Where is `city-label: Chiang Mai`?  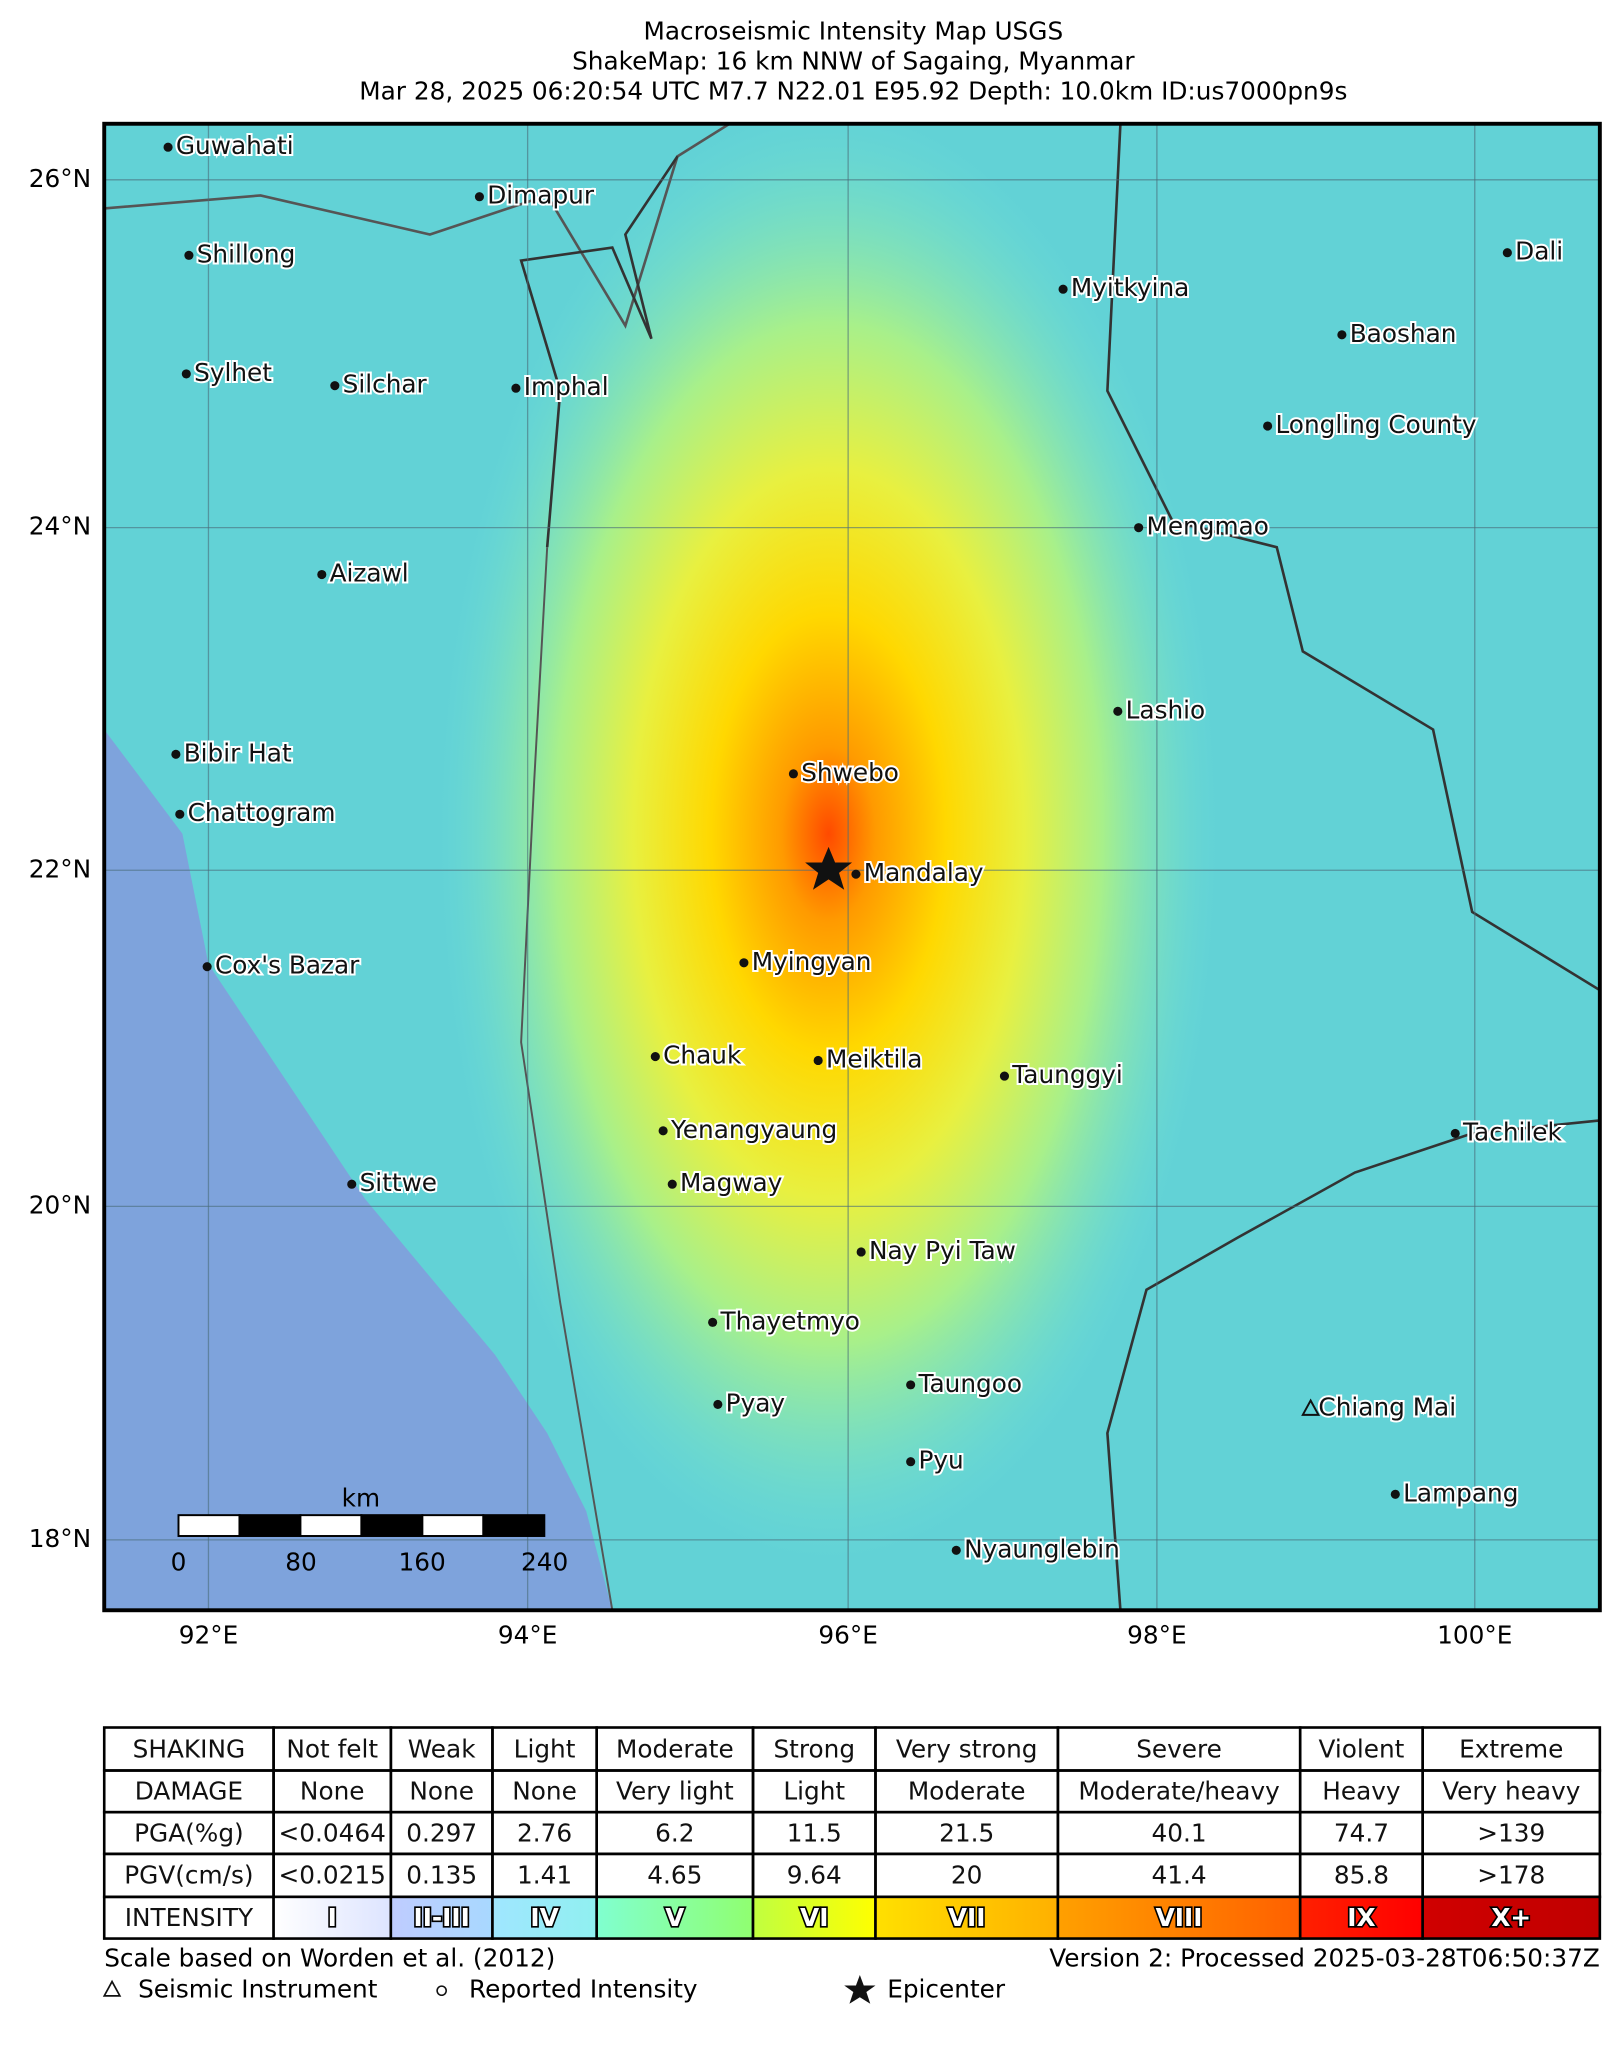
city-label: Chiang Mai is located at coordinates (1387, 1406).